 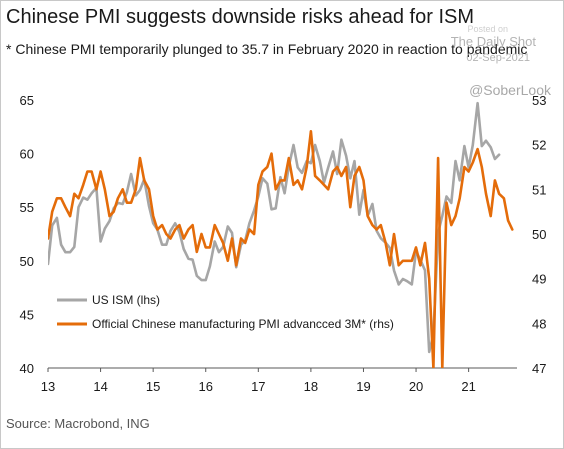 What do you see at coordinates (100, 386) in the screenshot?
I see `x-tick-label: 14` at bounding box center [100, 386].